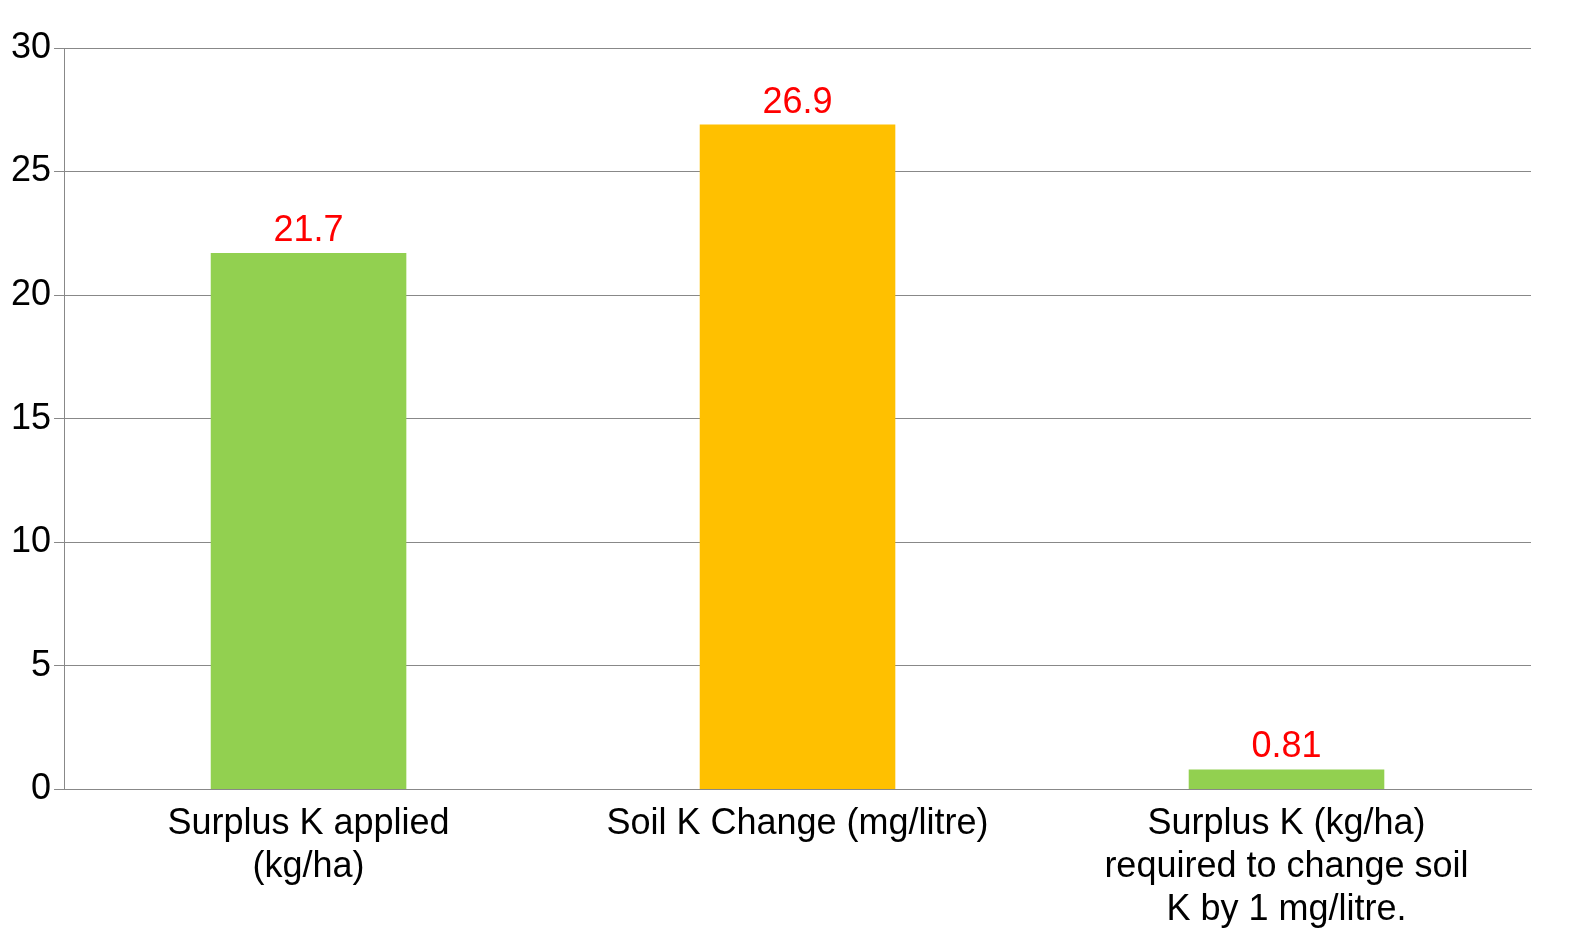  What do you see at coordinates (31, 45) in the screenshot?
I see `y-tick-label: 30` at bounding box center [31, 45].